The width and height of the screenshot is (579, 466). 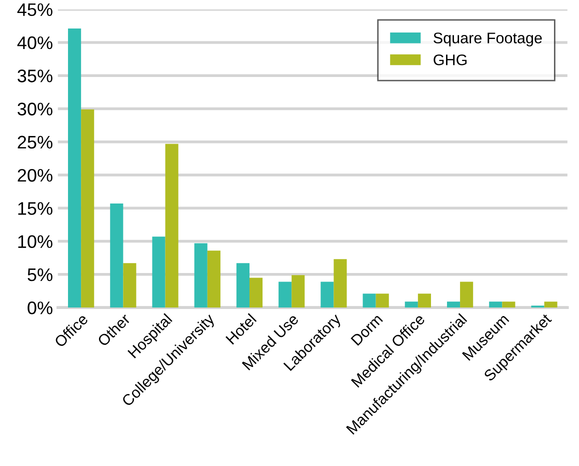 What do you see at coordinates (34, 9) in the screenshot?
I see `y-tick-label: 45%` at bounding box center [34, 9].